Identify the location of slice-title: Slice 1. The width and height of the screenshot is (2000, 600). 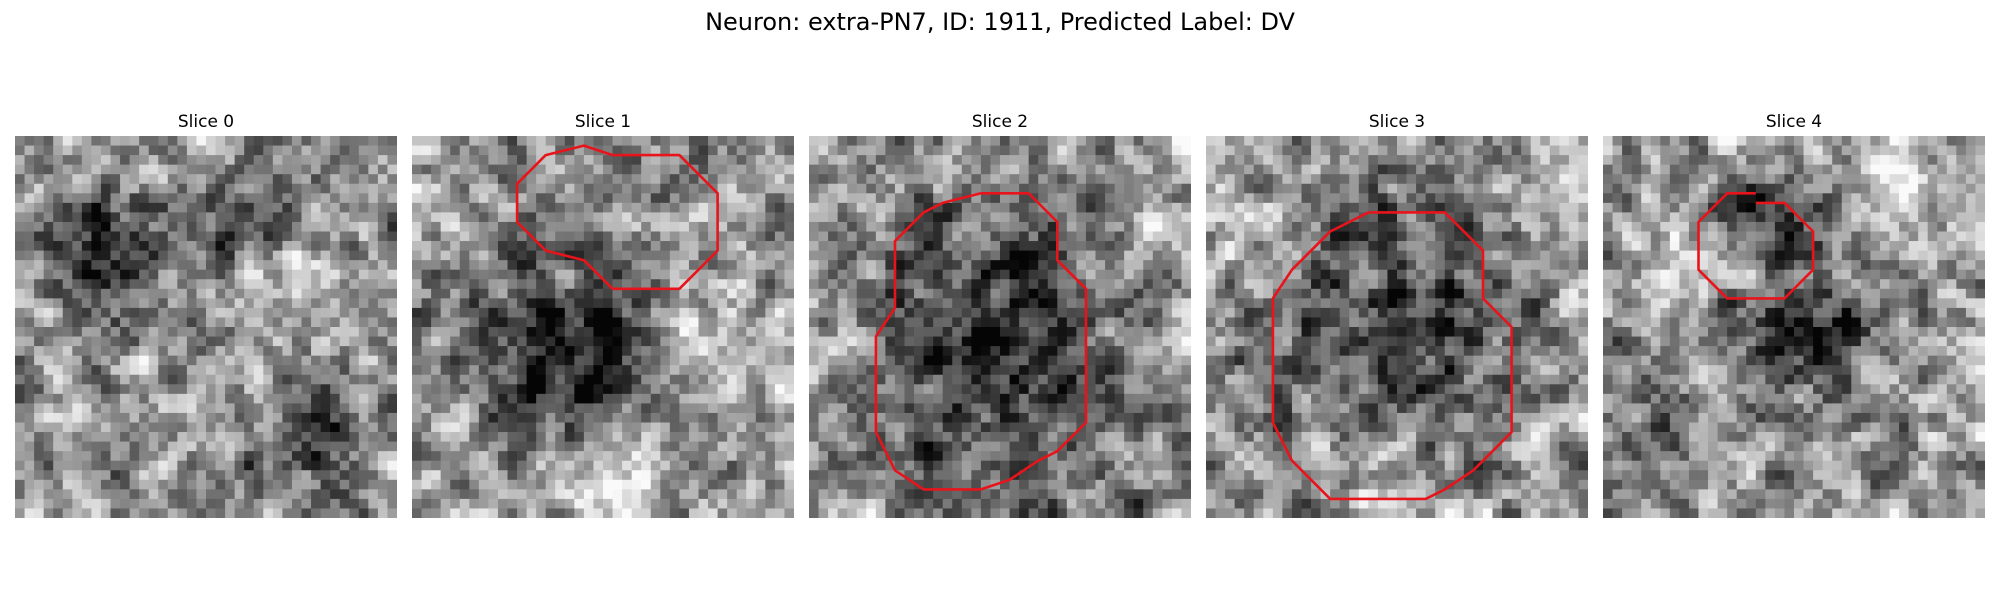
(603, 122).